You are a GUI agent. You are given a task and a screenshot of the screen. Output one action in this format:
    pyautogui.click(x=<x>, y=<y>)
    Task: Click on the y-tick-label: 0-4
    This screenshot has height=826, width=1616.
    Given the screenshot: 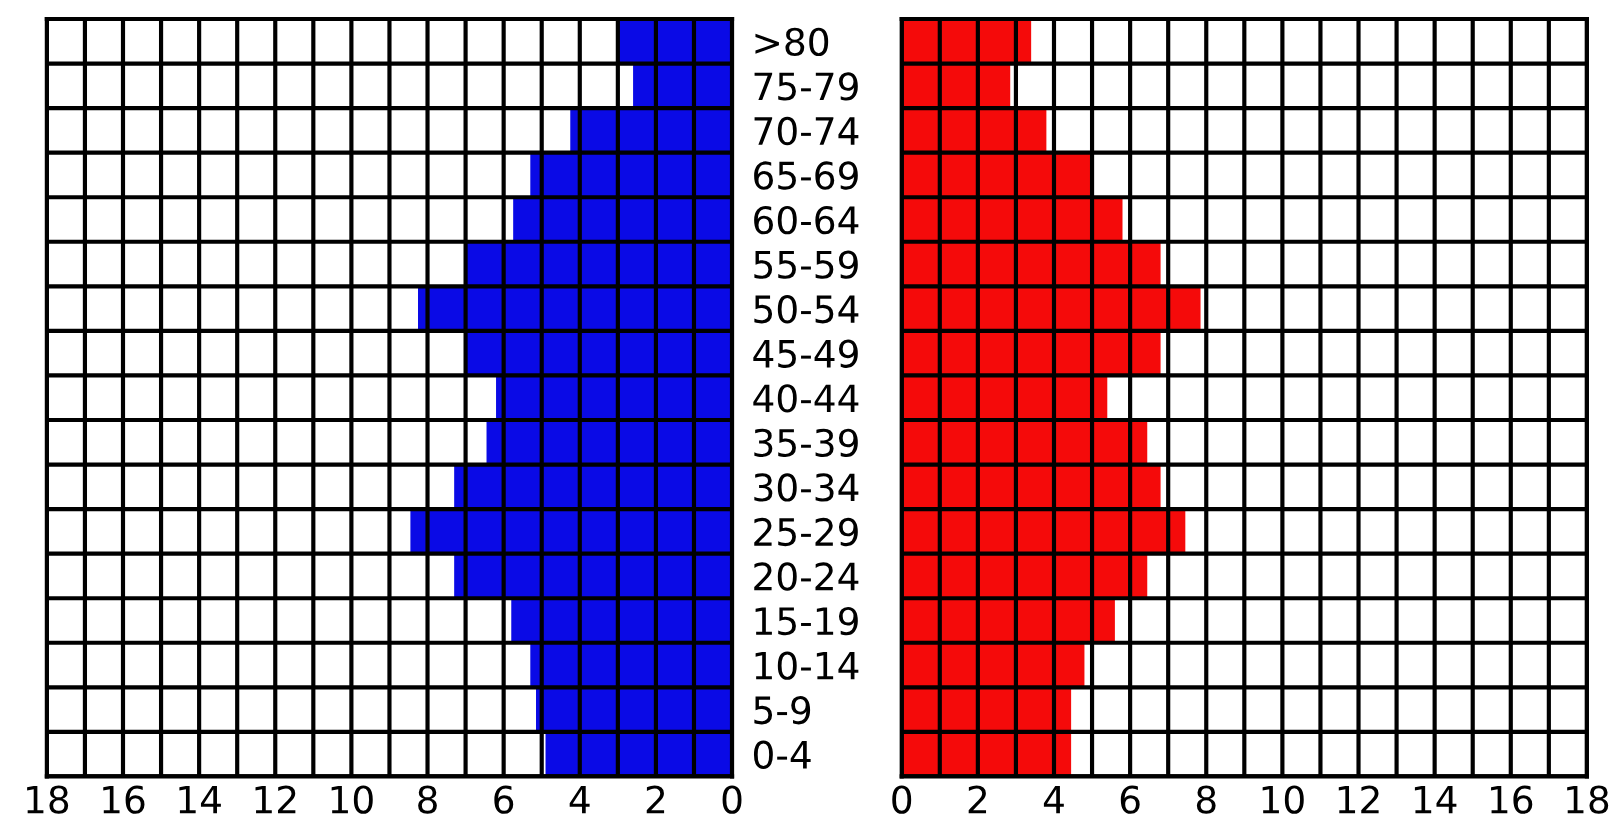 What is the action you would take?
    pyautogui.click(x=782, y=754)
    